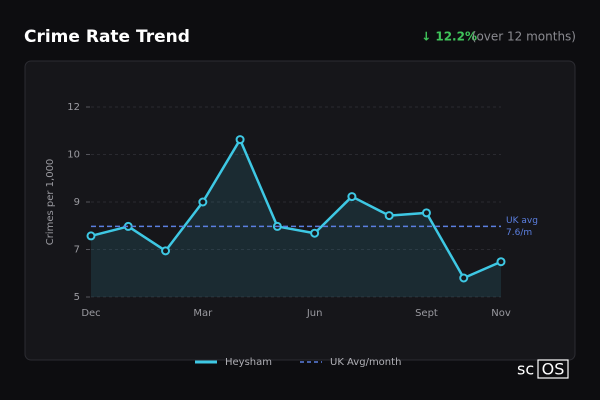 The image size is (600, 400). Describe the element at coordinates (77, 250) in the screenshot. I see `y-tick-label: 7` at that location.